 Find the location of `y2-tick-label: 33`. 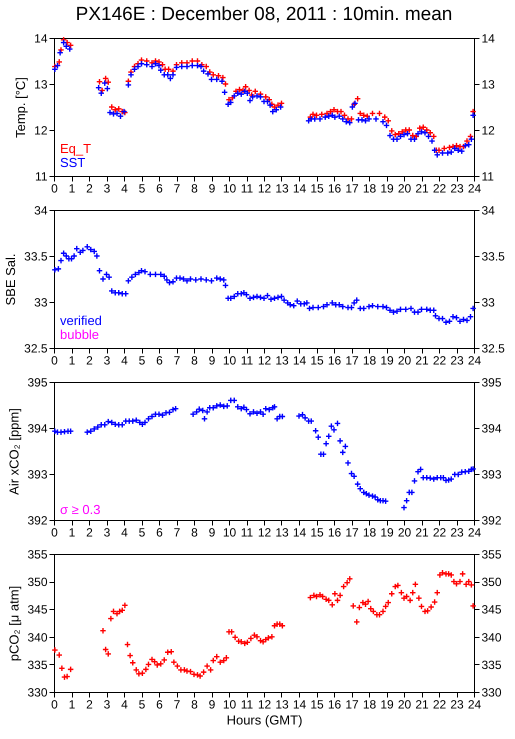

y2-tick-label: 33 is located at coordinates (489, 303).